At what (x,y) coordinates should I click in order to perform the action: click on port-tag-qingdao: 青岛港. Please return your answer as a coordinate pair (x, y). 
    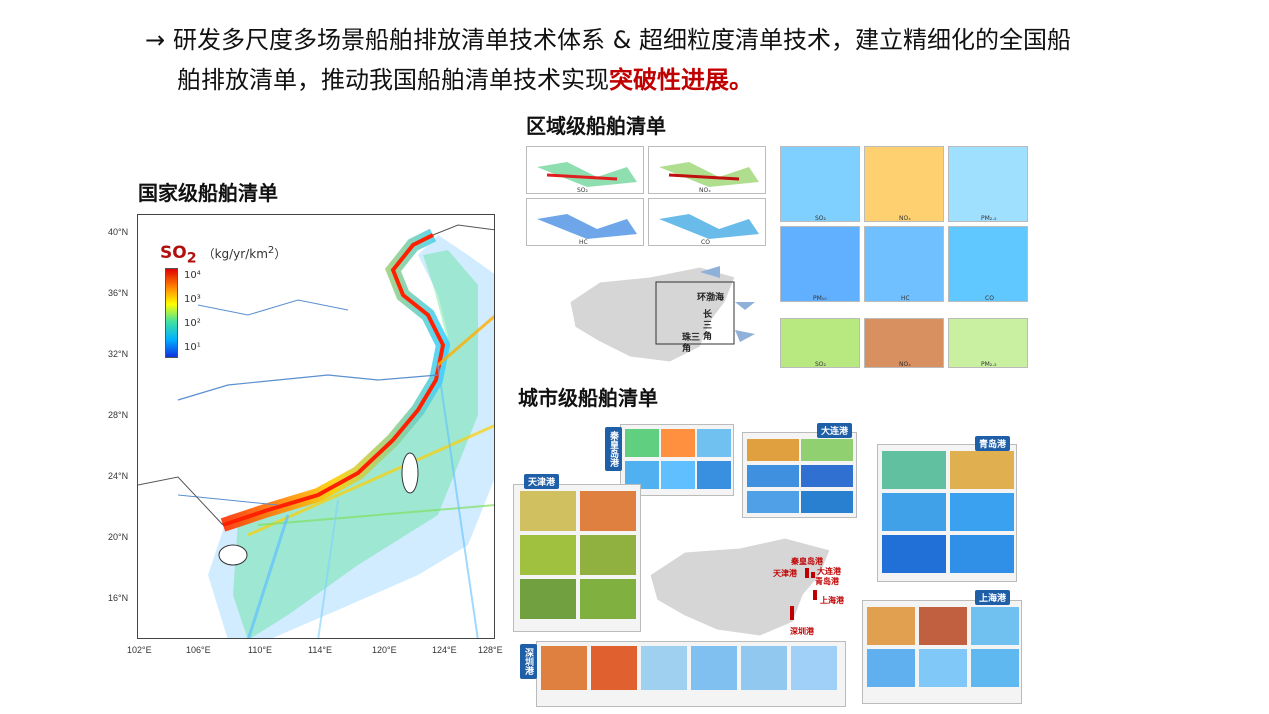
    Looking at the image, I should click on (993, 443).